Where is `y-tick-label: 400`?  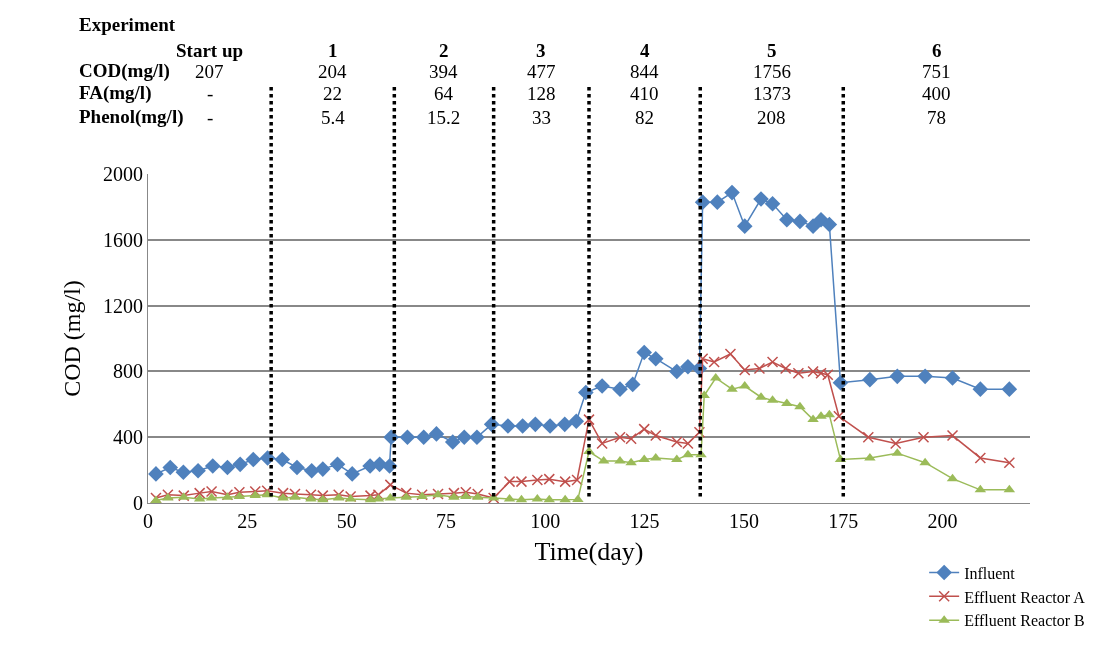 y-tick-label: 400 is located at coordinates (128, 437).